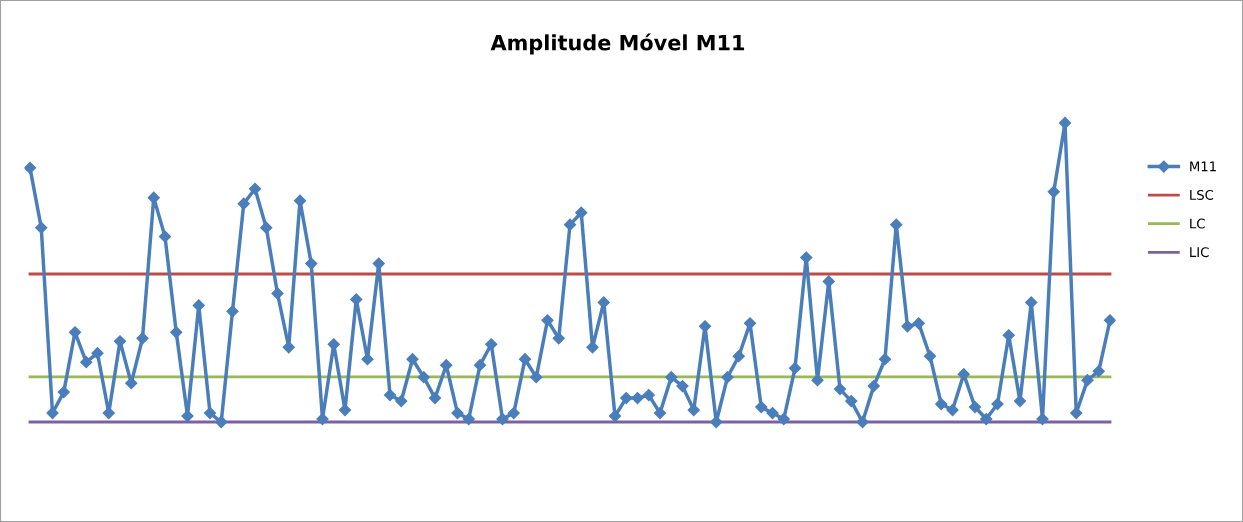 The image size is (1243, 522). Describe the element at coordinates (1197, 223) in the screenshot. I see `legend-label: LC` at that location.